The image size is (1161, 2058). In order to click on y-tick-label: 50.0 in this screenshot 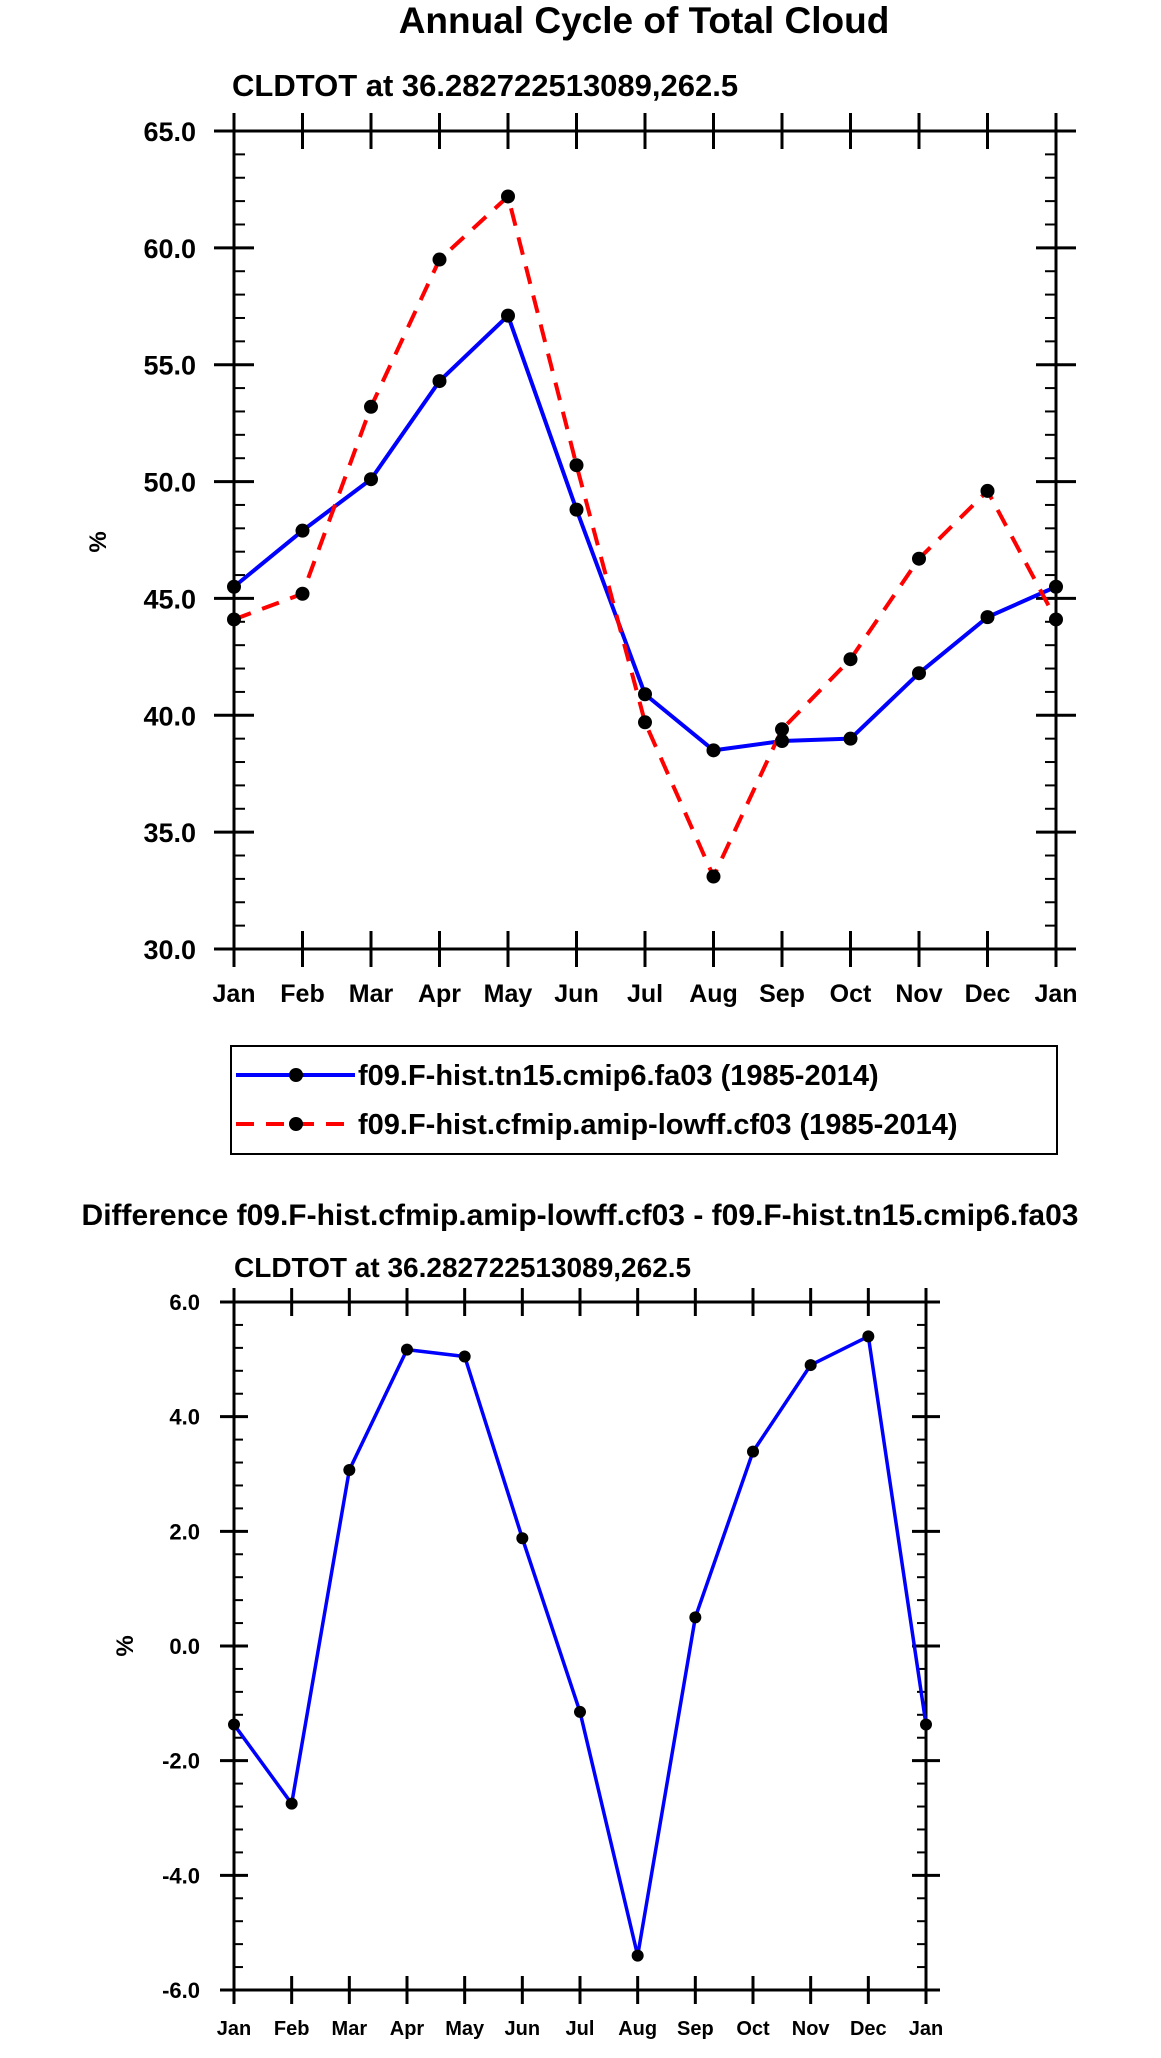, I will do `click(169, 483)`.